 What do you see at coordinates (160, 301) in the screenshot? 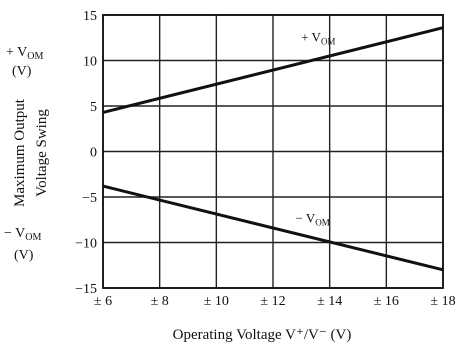
I see `x-tick-label: ± 8` at bounding box center [160, 301].